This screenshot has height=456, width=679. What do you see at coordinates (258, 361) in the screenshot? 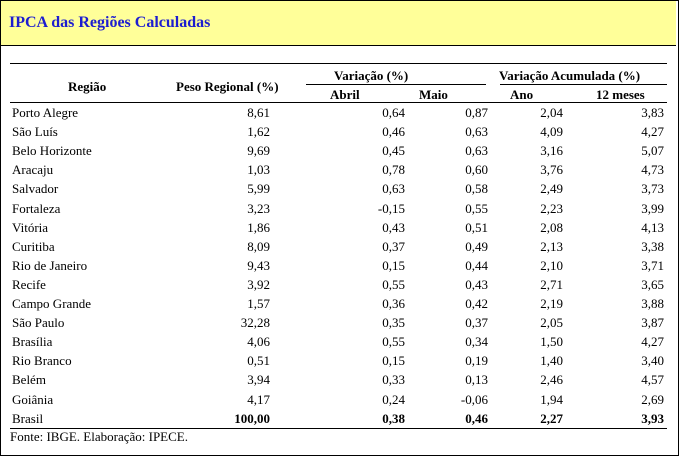
I see `cell-peso: 0,51` at bounding box center [258, 361].